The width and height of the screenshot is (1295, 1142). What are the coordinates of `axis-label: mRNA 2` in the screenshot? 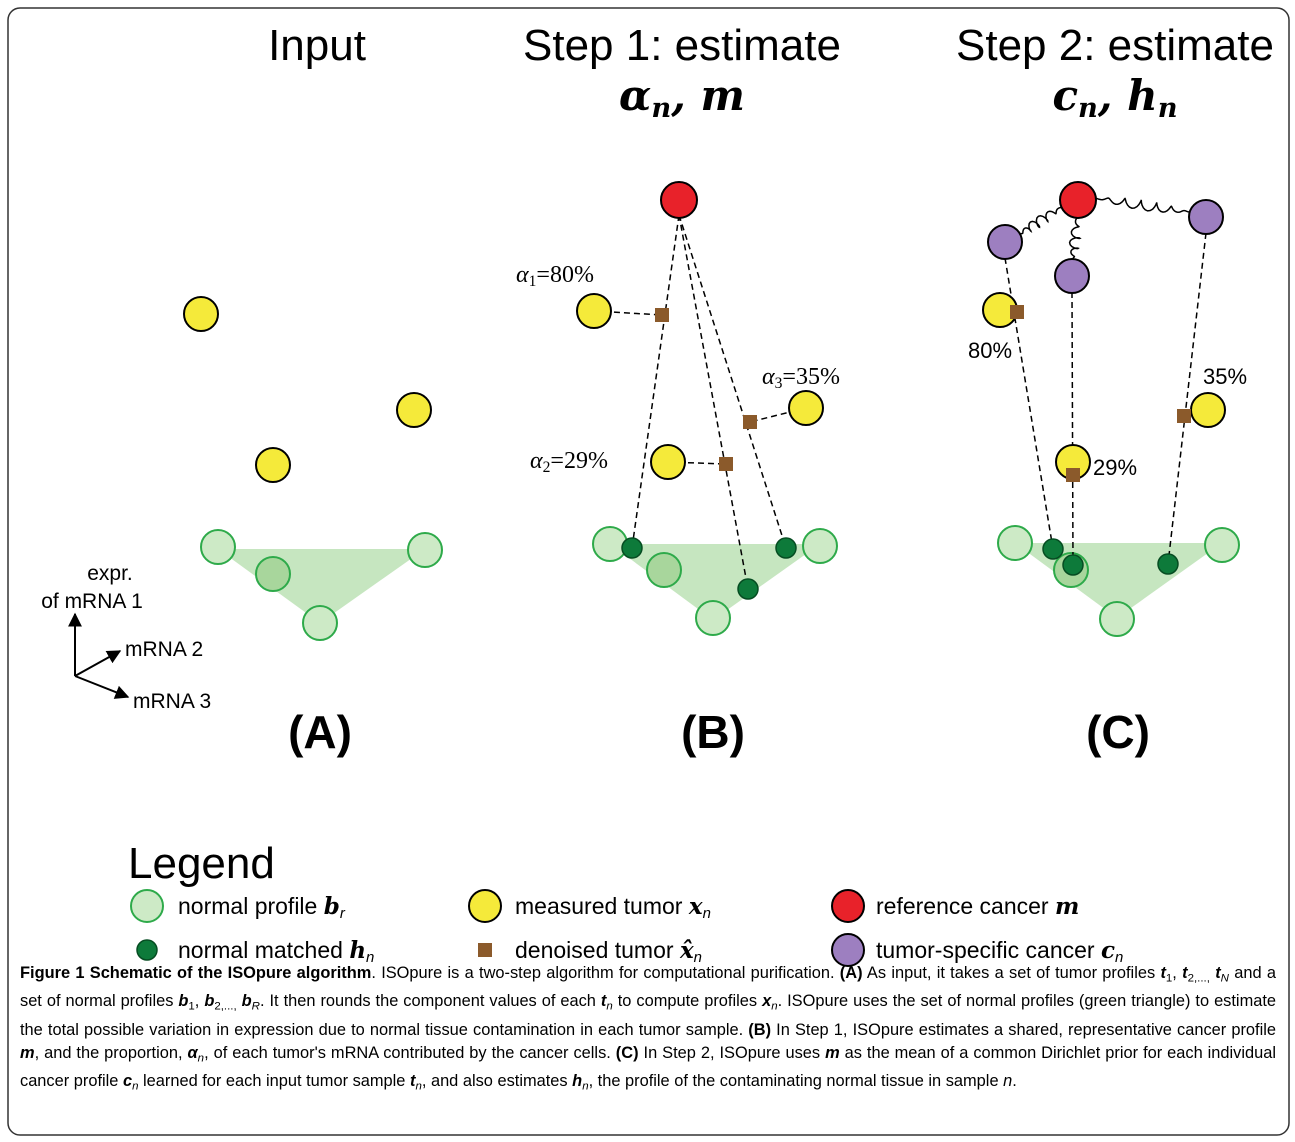 It's located at (164, 649).